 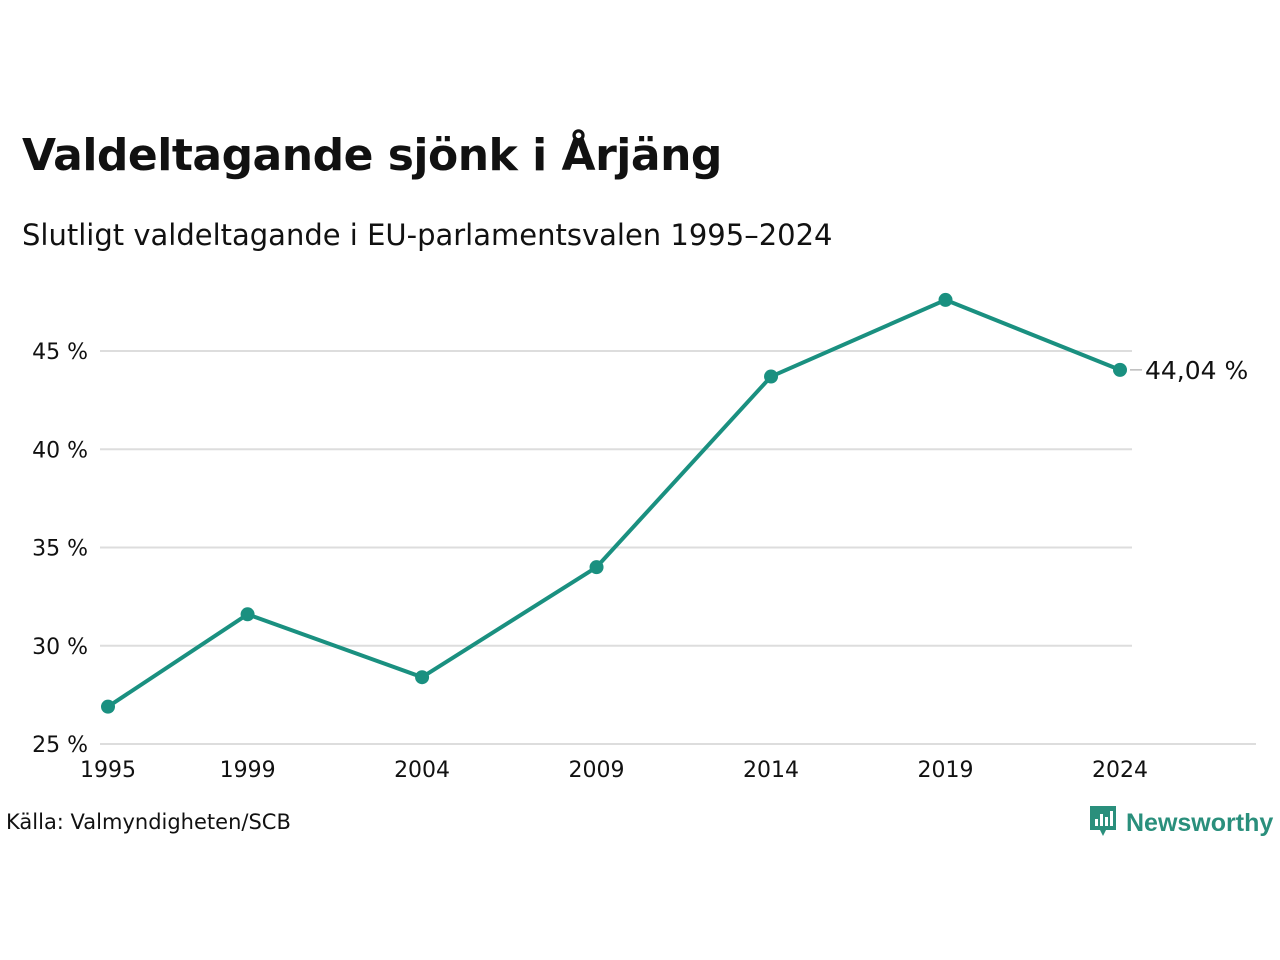 What do you see at coordinates (1200, 822) in the screenshot?
I see `brand-name: Newsworthy` at bounding box center [1200, 822].